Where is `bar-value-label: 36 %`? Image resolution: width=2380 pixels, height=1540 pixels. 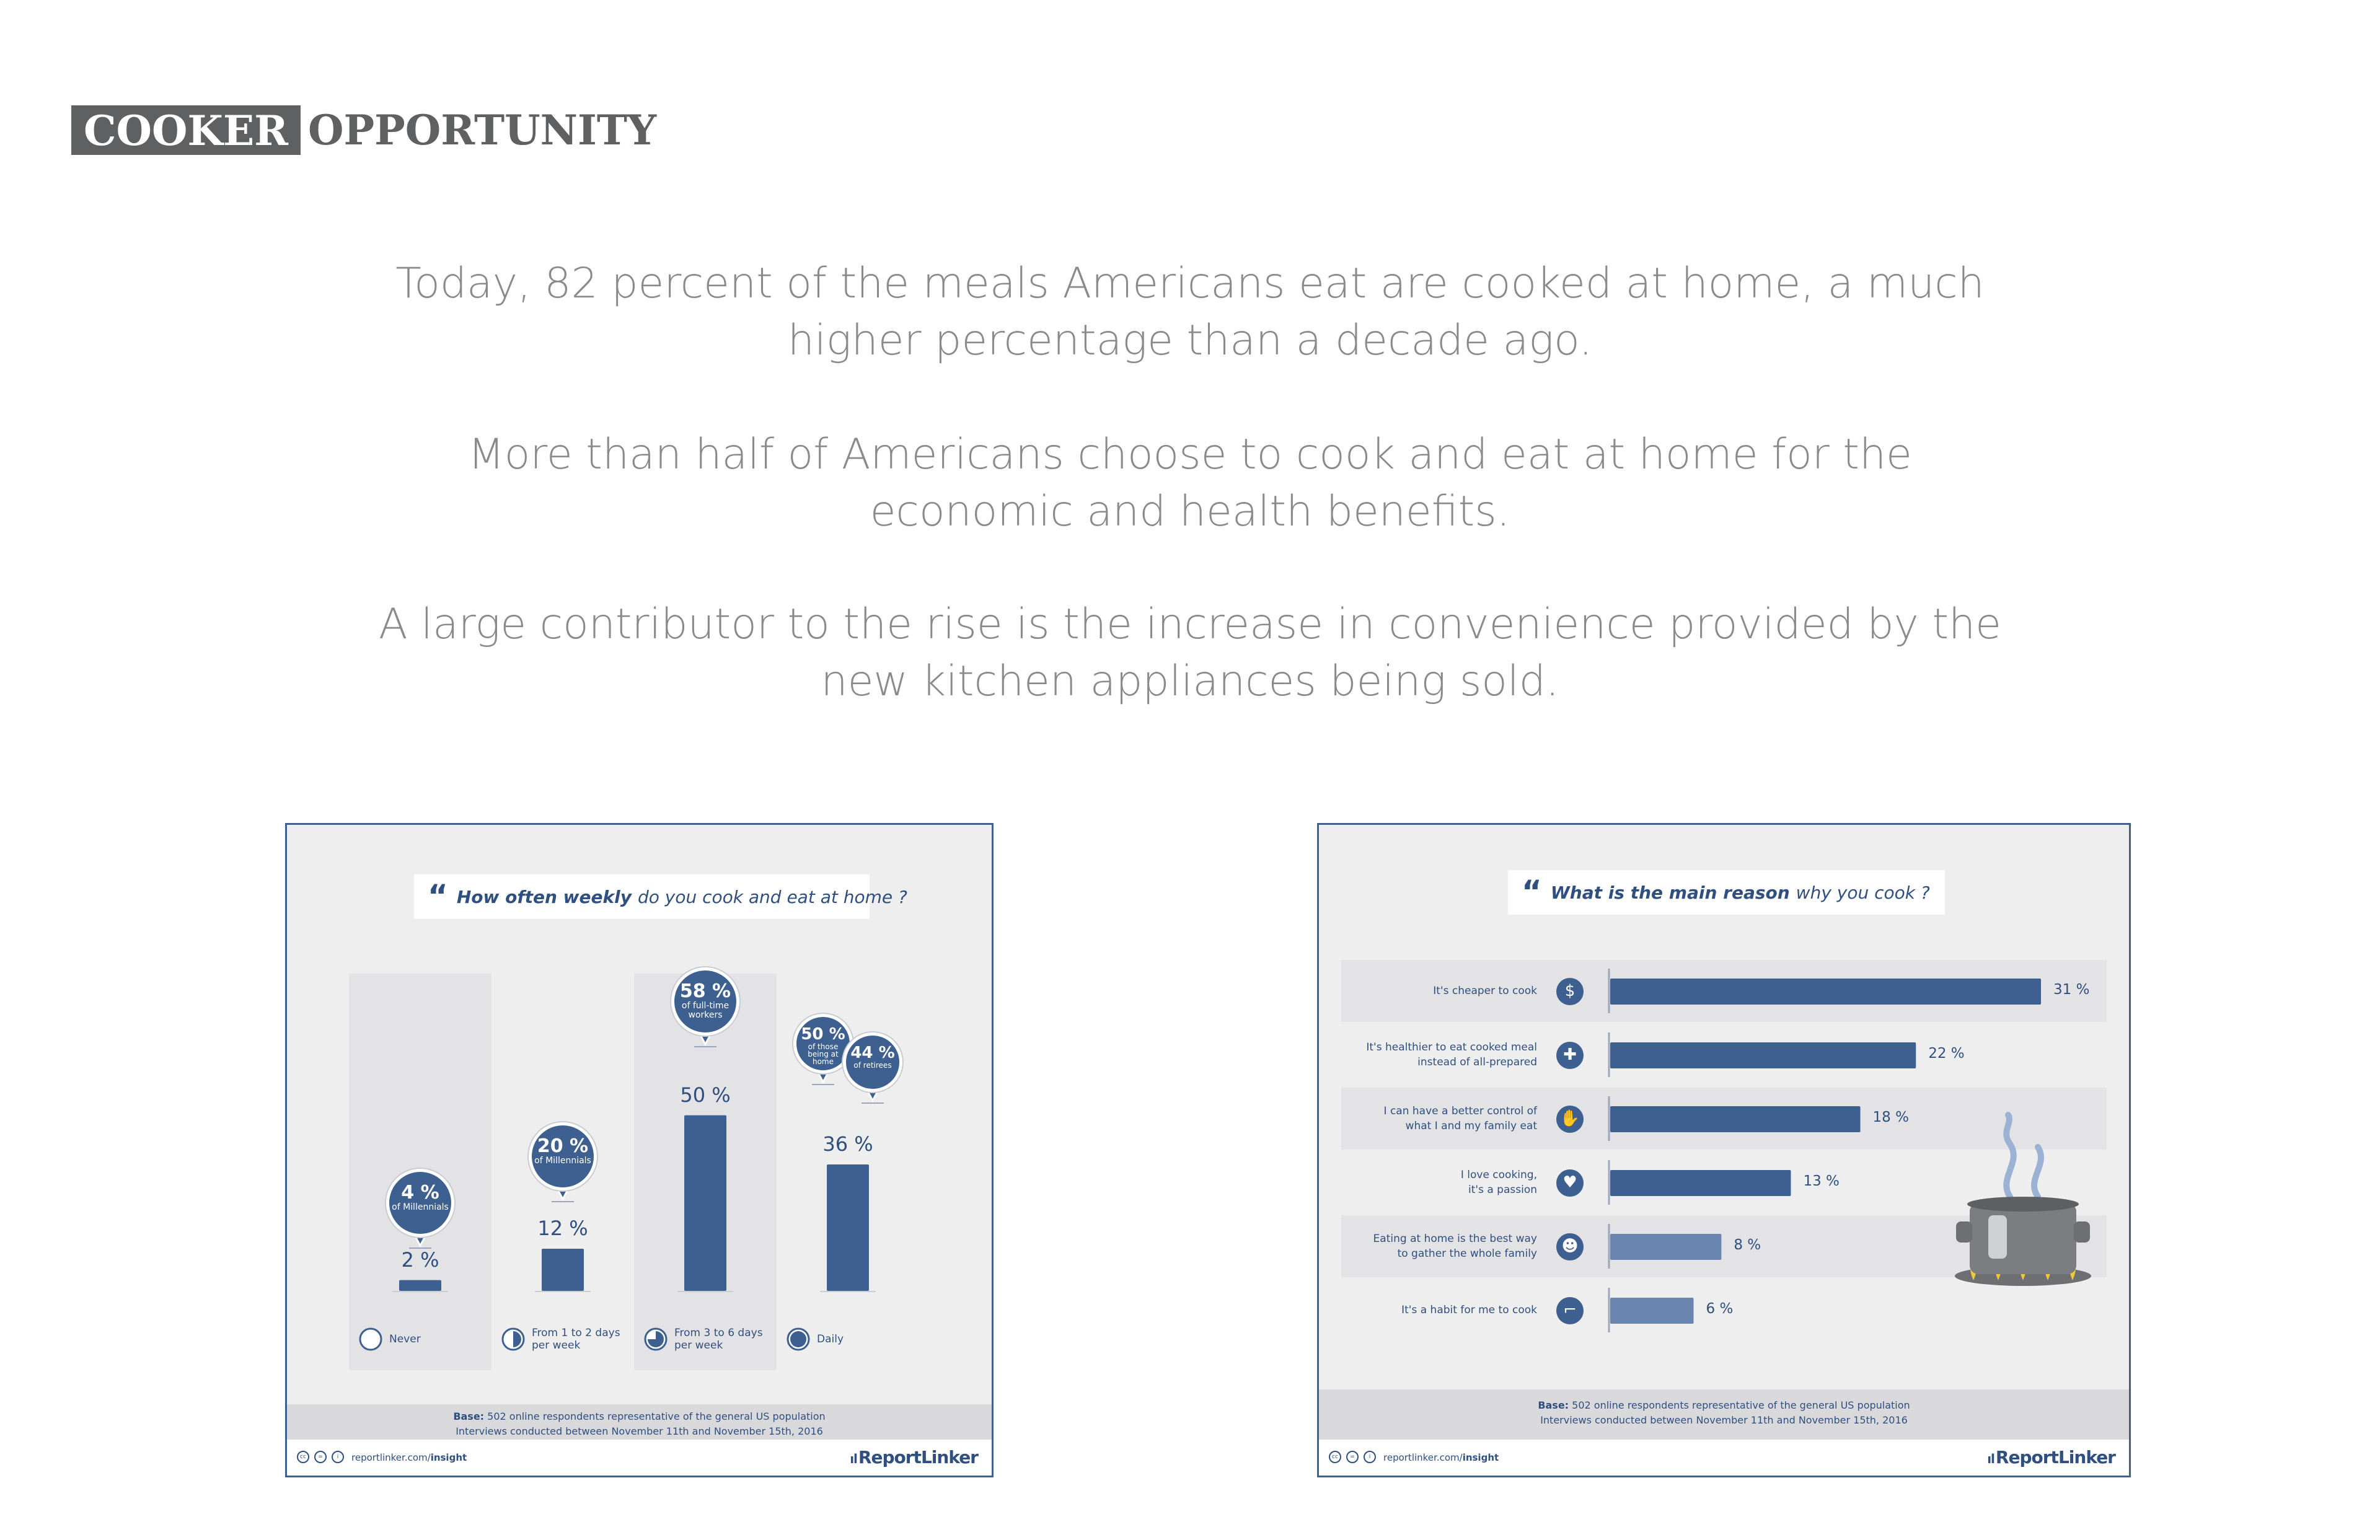
bar-value-label: 36 % is located at coordinates (847, 1144).